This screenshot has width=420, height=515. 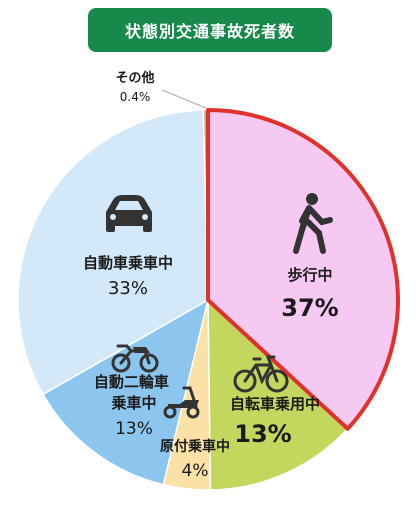 What do you see at coordinates (313, 223) in the screenshot?
I see `pedestrian-icon` at bounding box center [313, 223].